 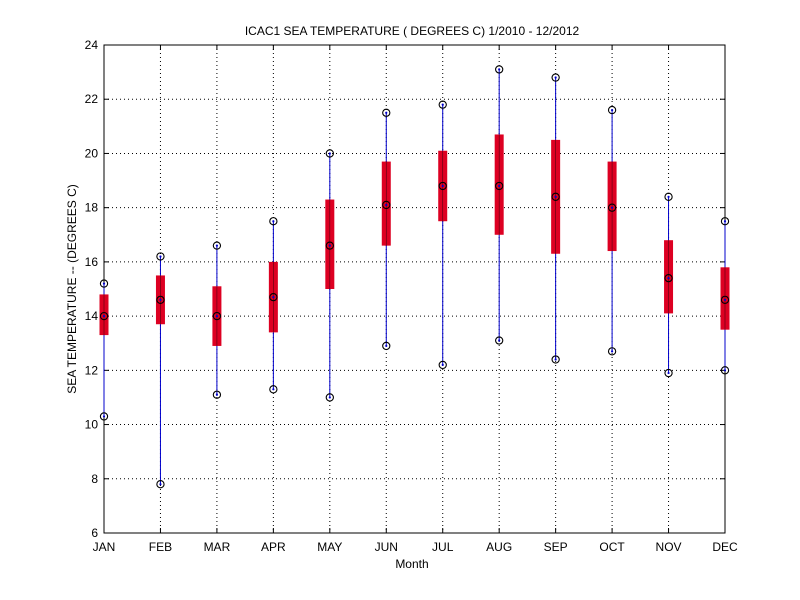 I want to click on x-tick-label: AUG, so click(x=499, y=547).